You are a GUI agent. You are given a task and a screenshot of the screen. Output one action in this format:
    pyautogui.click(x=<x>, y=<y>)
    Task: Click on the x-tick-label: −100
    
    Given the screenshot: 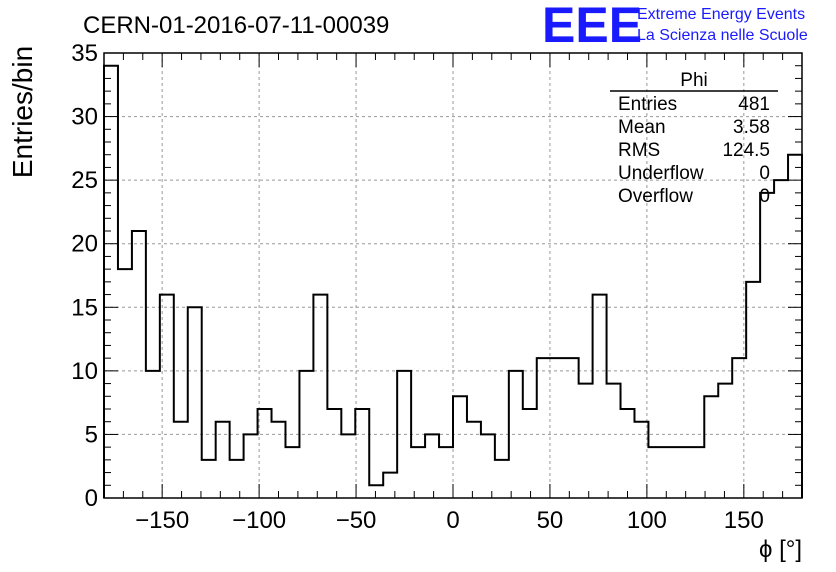 What is the action you would take?
    pyautogui.click(x=259, y=520)
    